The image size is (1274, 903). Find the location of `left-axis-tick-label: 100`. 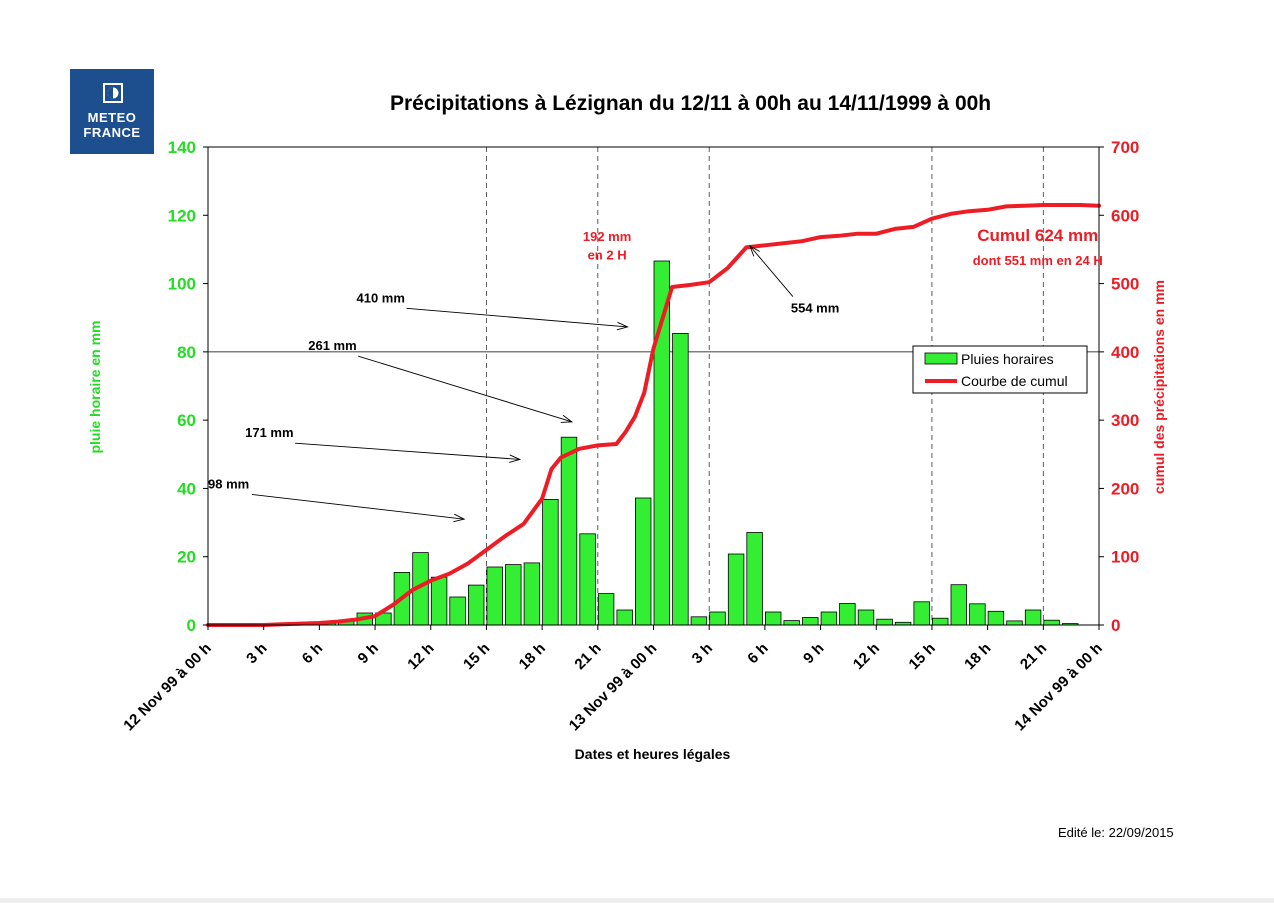

left-axis-tick-label: 100 is located at coordinates (182, 284).